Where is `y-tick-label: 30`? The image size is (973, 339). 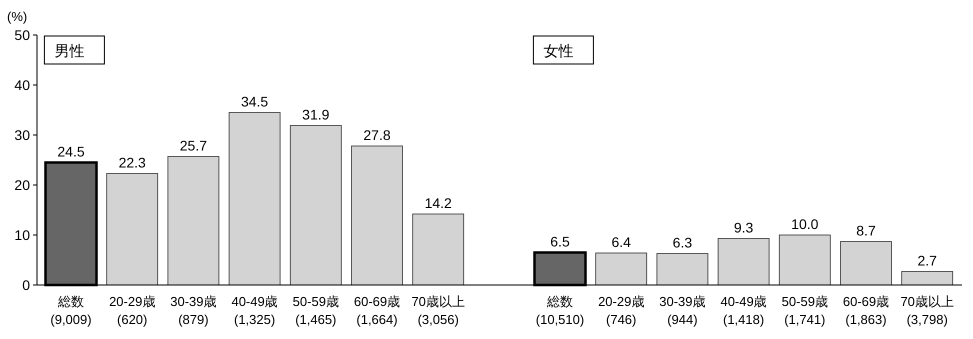 y-tick-label: 30 is located at coordinates (22, 135).